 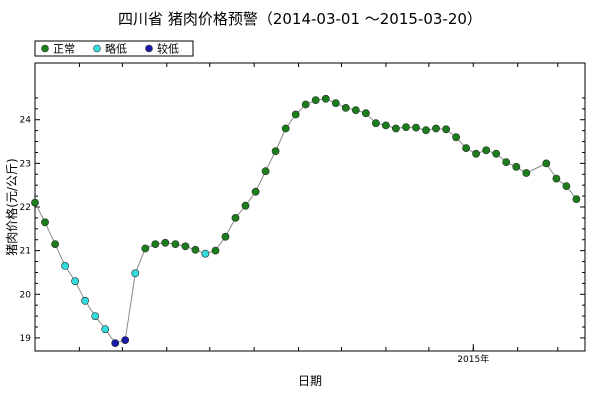 I want to click on chart-legend: 正常 略低 较低, so click(x=114, y=48).